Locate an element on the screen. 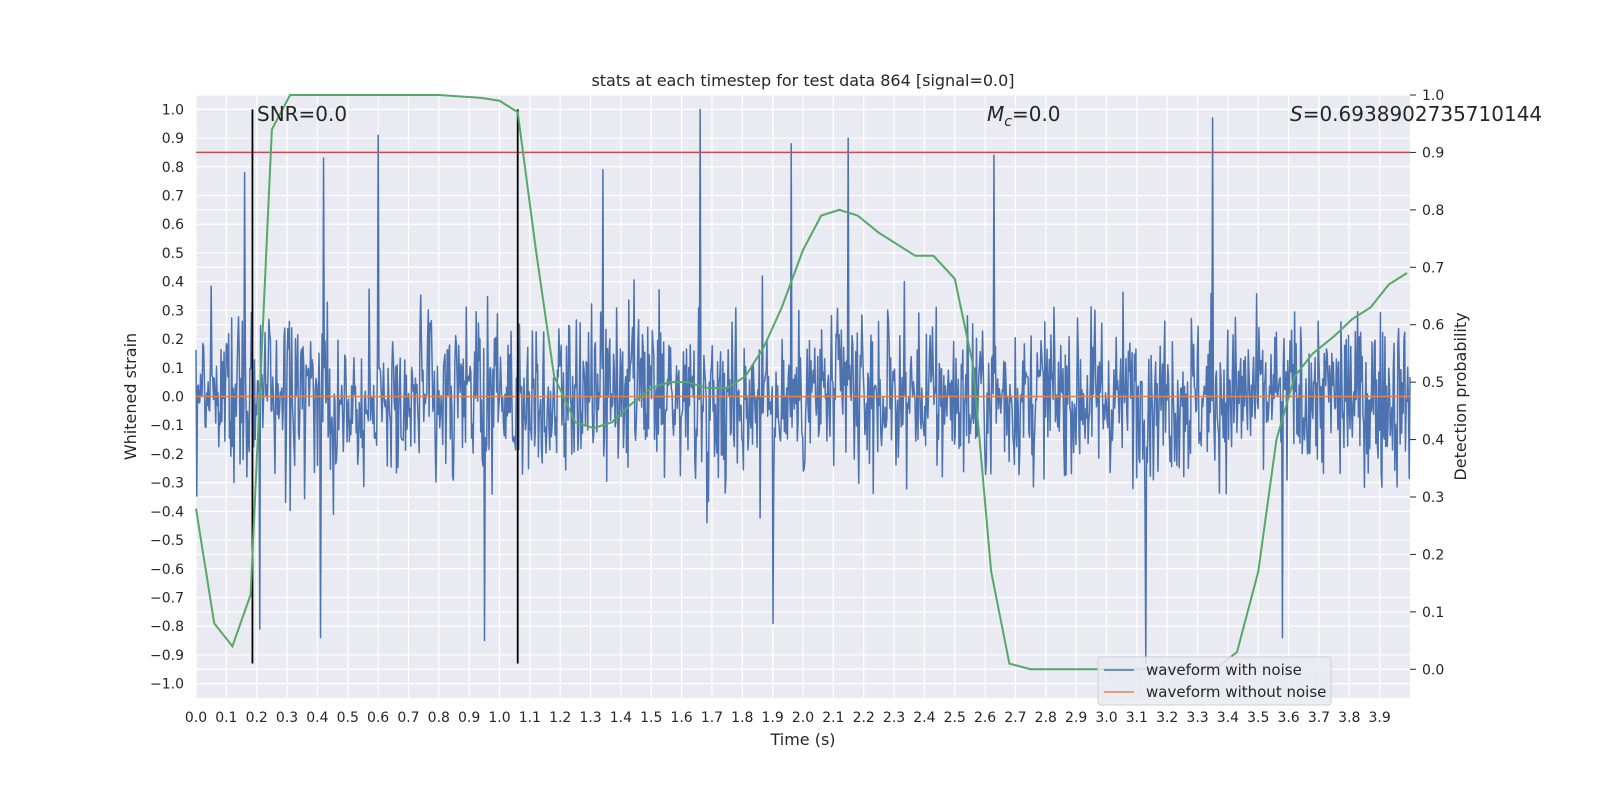 Image resolution: width=1600 pixels, height=800 pixels. mc-symbol: M is located at coordinates (995, 114).